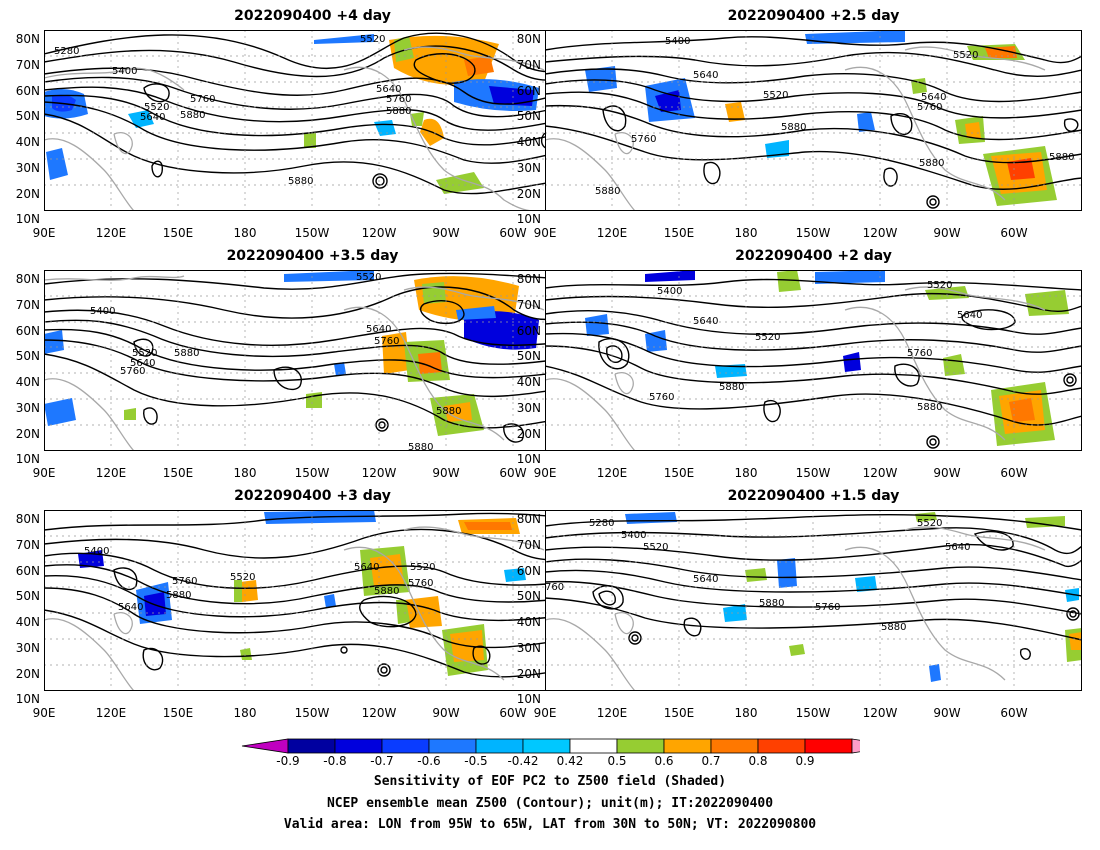 The image size is (1100, 850). I want to click on contour-label: 5280, so click(601, 523).